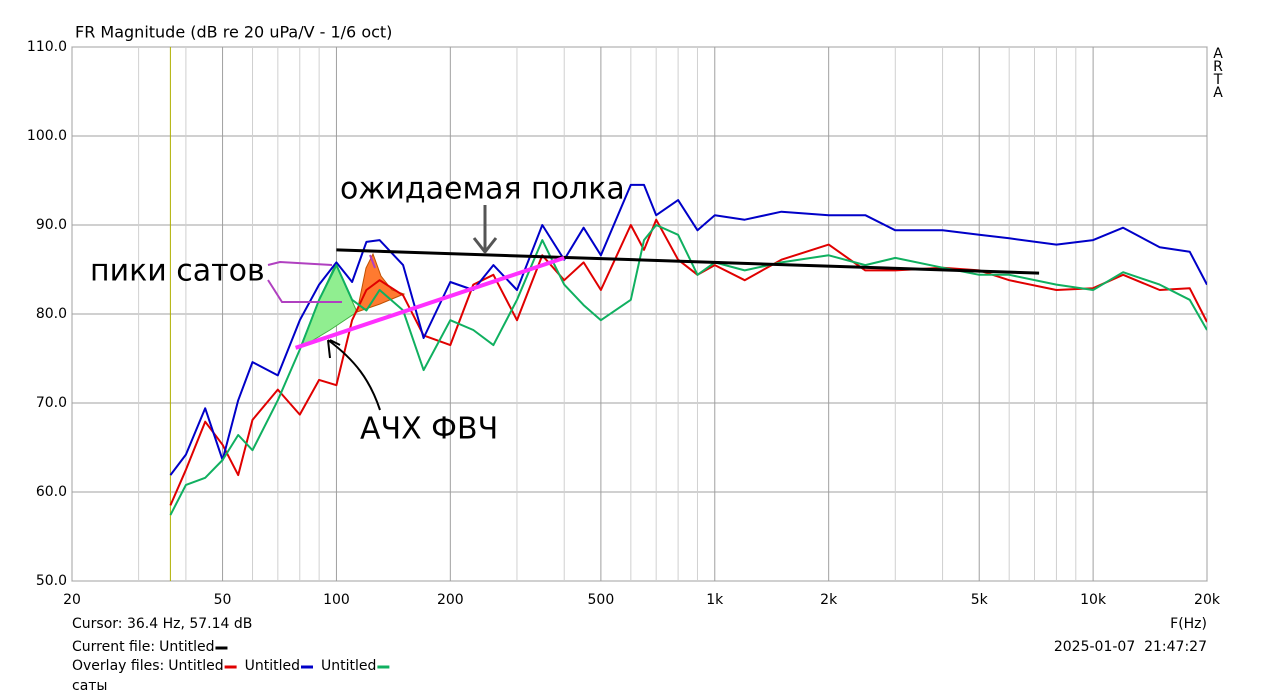  Describe the element at coordinates (118, 666) in the screenshot. I see `legend-label: Overlay files:` at that location.